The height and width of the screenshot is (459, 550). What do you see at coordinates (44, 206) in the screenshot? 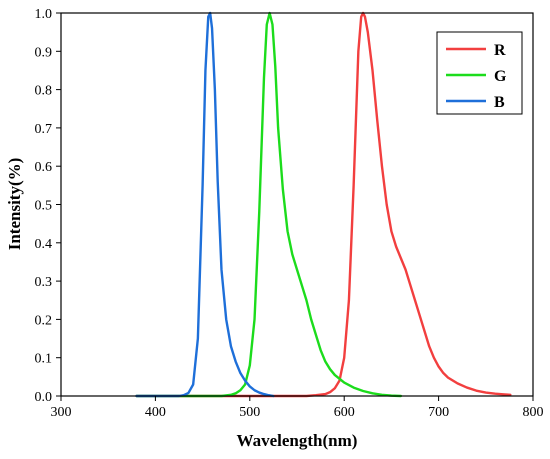
I see `y-tick-label: 0.5` at bounding box center [44, 206].